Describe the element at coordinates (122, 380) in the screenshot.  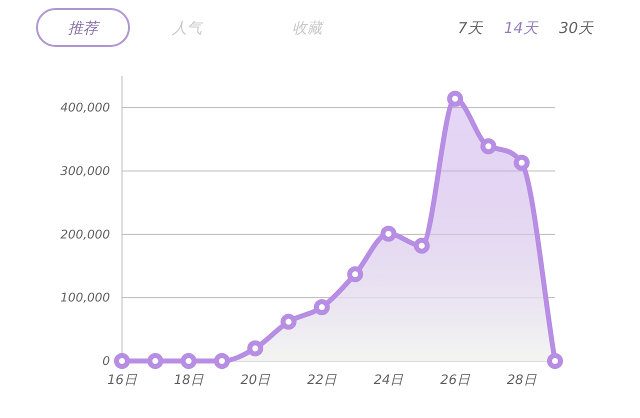
I see `x-tick-label: 16日` at that location.